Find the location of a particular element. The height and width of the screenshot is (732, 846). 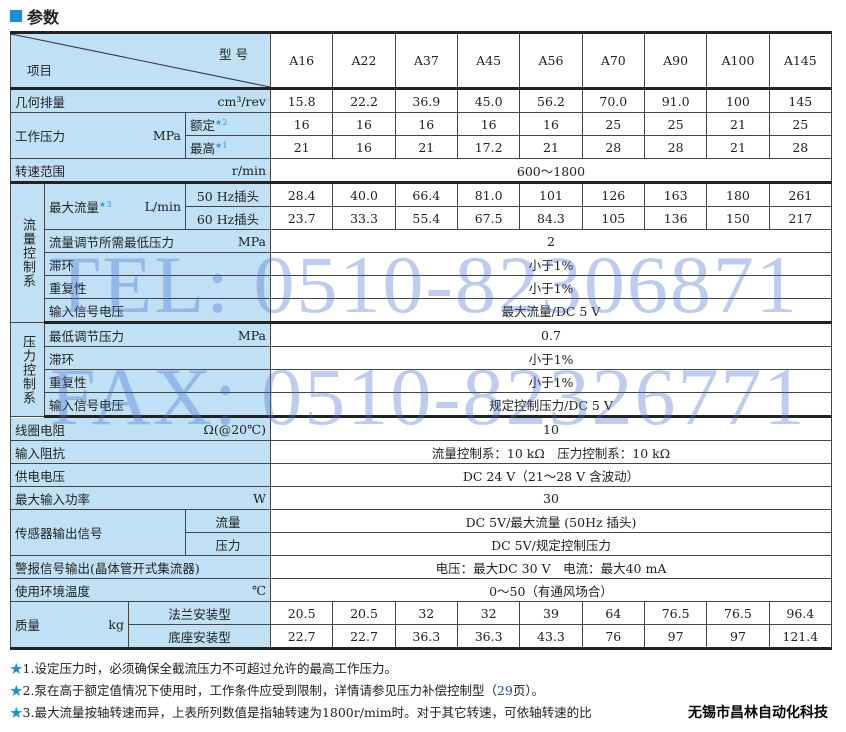

value-cell: 40.0 is located at coordinates (364, 194).